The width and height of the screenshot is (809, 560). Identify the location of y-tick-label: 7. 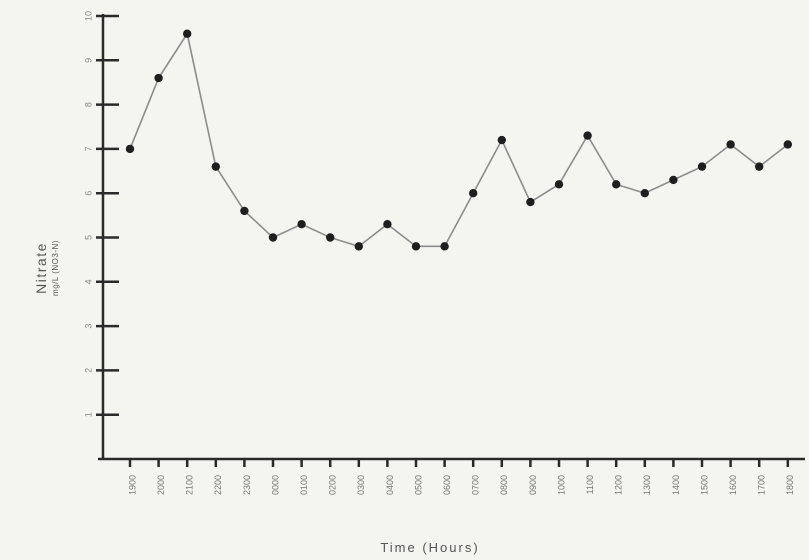
(88, 148).